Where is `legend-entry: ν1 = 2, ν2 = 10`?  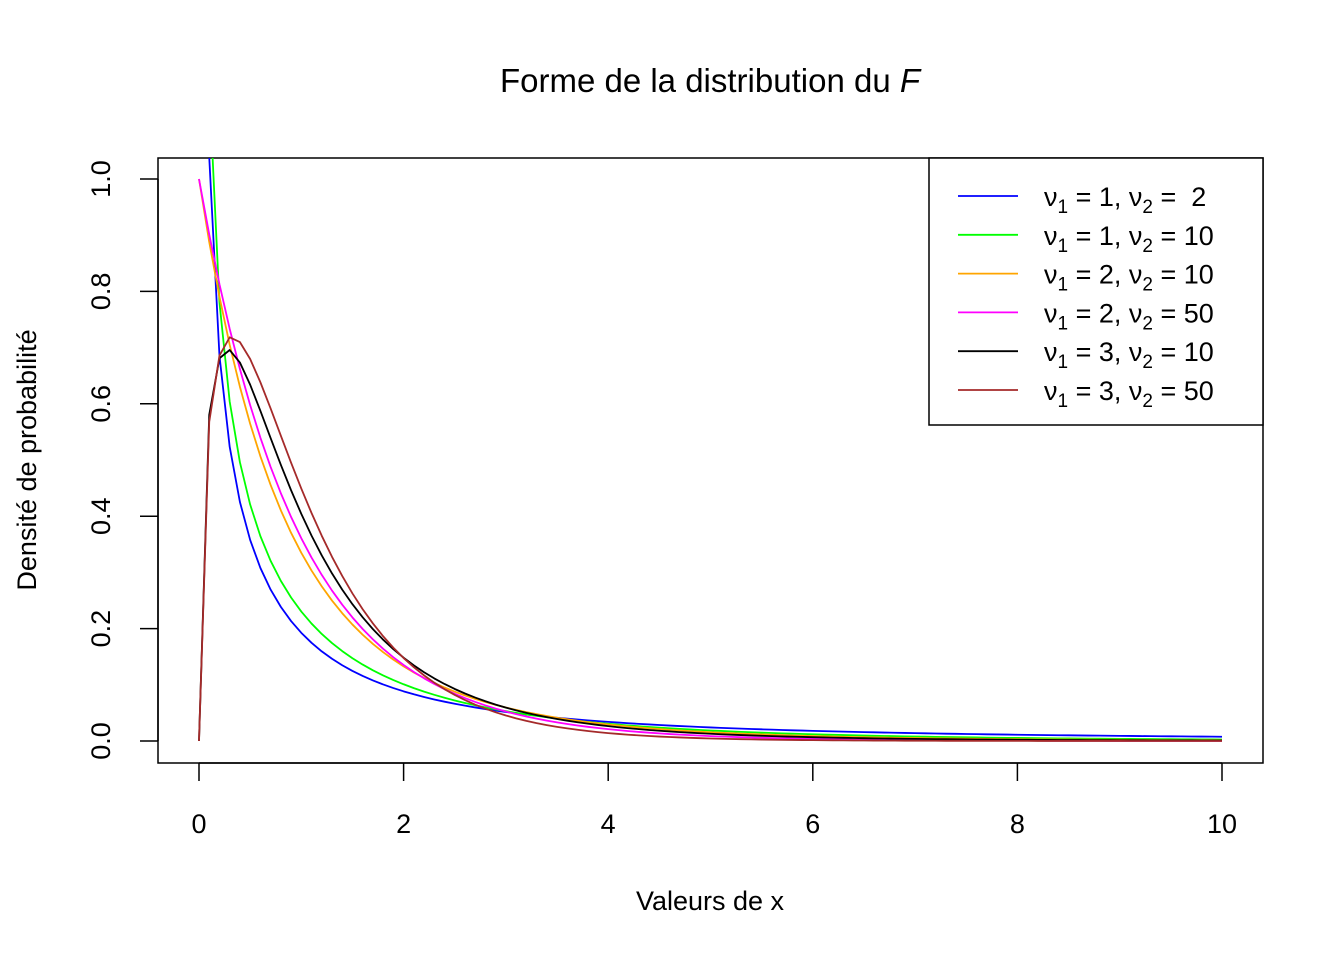
legend-entry: ν1 = 2, ν2 = 10 is located at coordinates (1129, 278).